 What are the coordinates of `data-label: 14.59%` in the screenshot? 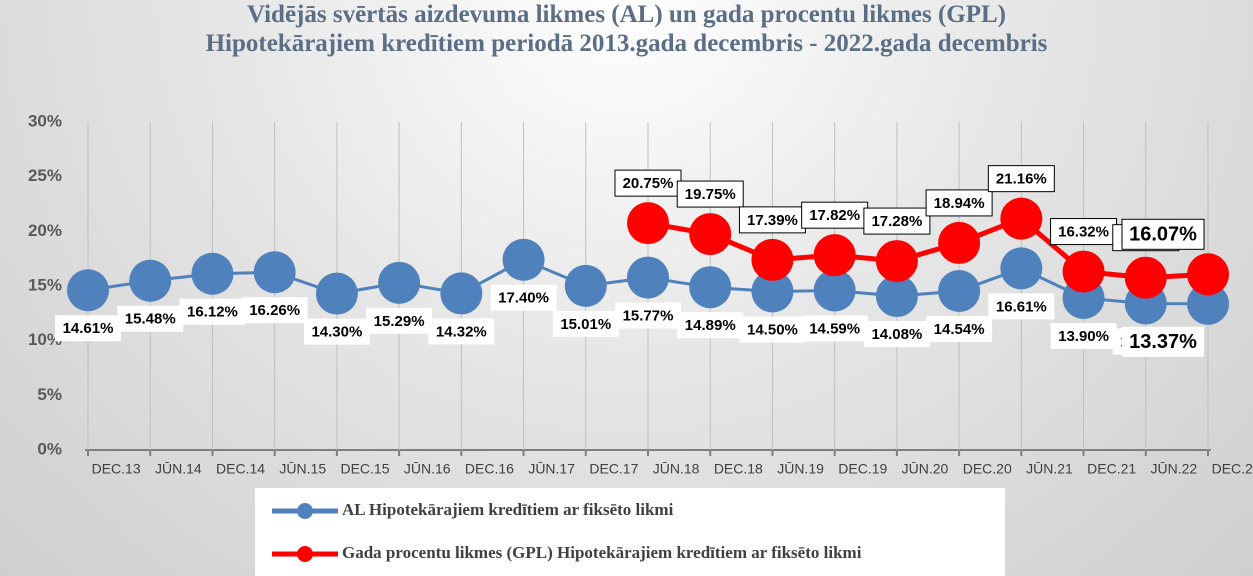 It's located at (834, 328).